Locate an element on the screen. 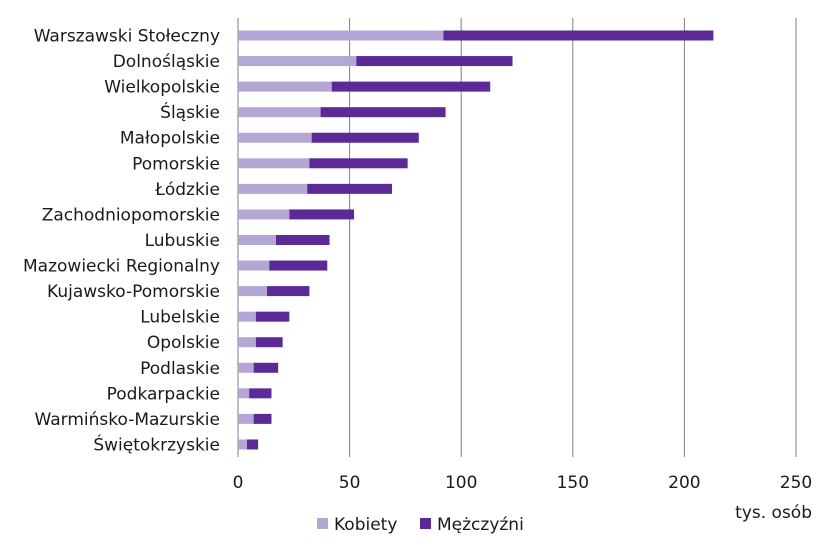  category-label: Warmińsko-Mazurskie is located at coordinates (128, 420).